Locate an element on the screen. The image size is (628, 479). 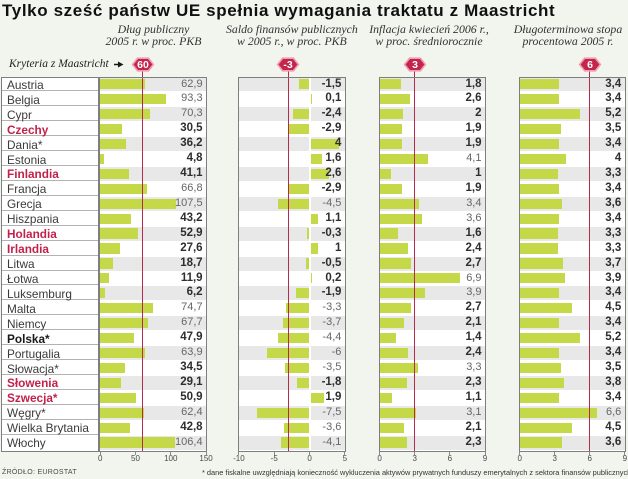
svg-text: 60 is located at coordinates (143, 65).